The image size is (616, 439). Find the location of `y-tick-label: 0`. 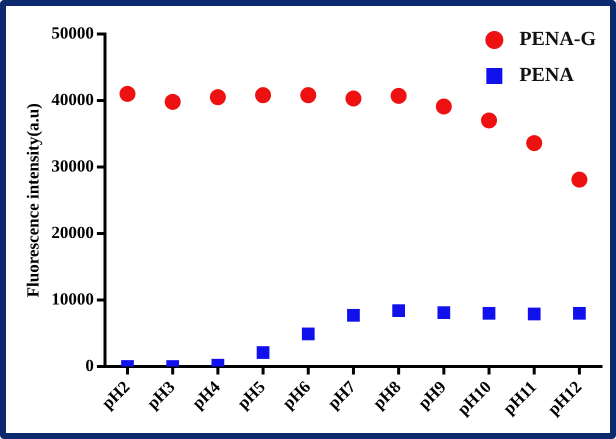

y-tick-label: 0 is located at coordinates (89, 365).